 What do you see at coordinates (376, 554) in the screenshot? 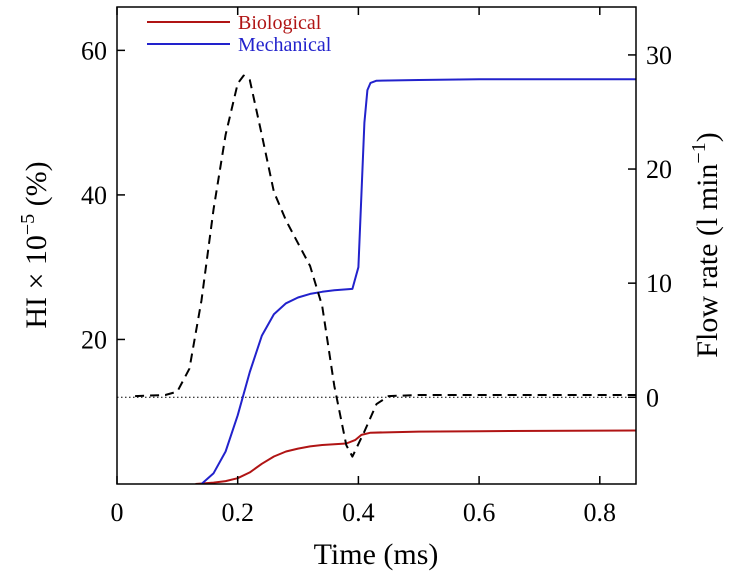
I see `x-axis-title: Time (ms)` at bounding box center [376, 554].